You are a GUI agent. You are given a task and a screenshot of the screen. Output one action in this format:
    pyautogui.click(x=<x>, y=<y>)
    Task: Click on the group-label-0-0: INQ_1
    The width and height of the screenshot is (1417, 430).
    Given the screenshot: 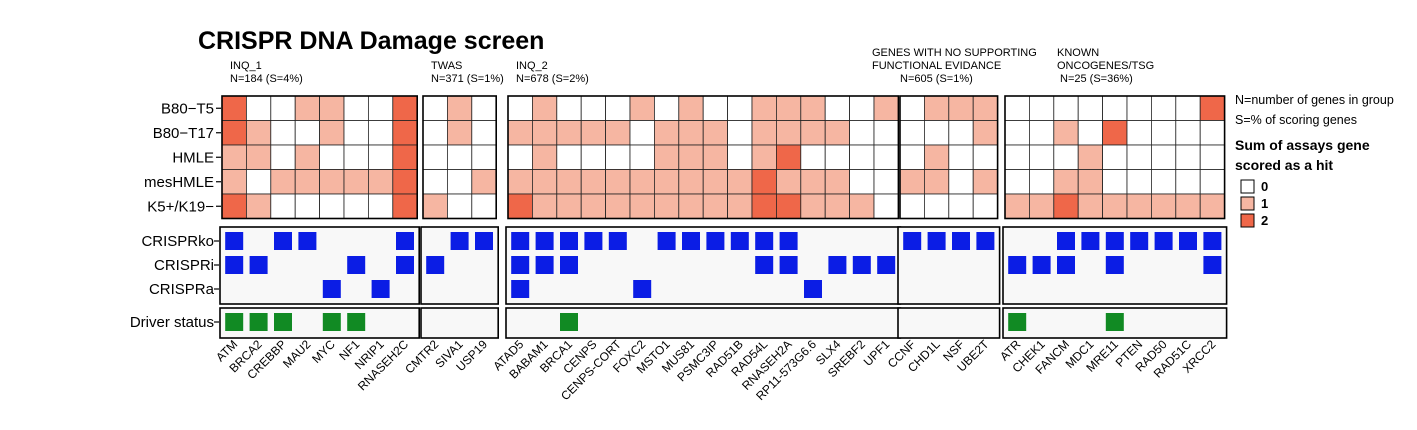 What is the action you would take?
    pyautogui.click(x=246, y=66)
    